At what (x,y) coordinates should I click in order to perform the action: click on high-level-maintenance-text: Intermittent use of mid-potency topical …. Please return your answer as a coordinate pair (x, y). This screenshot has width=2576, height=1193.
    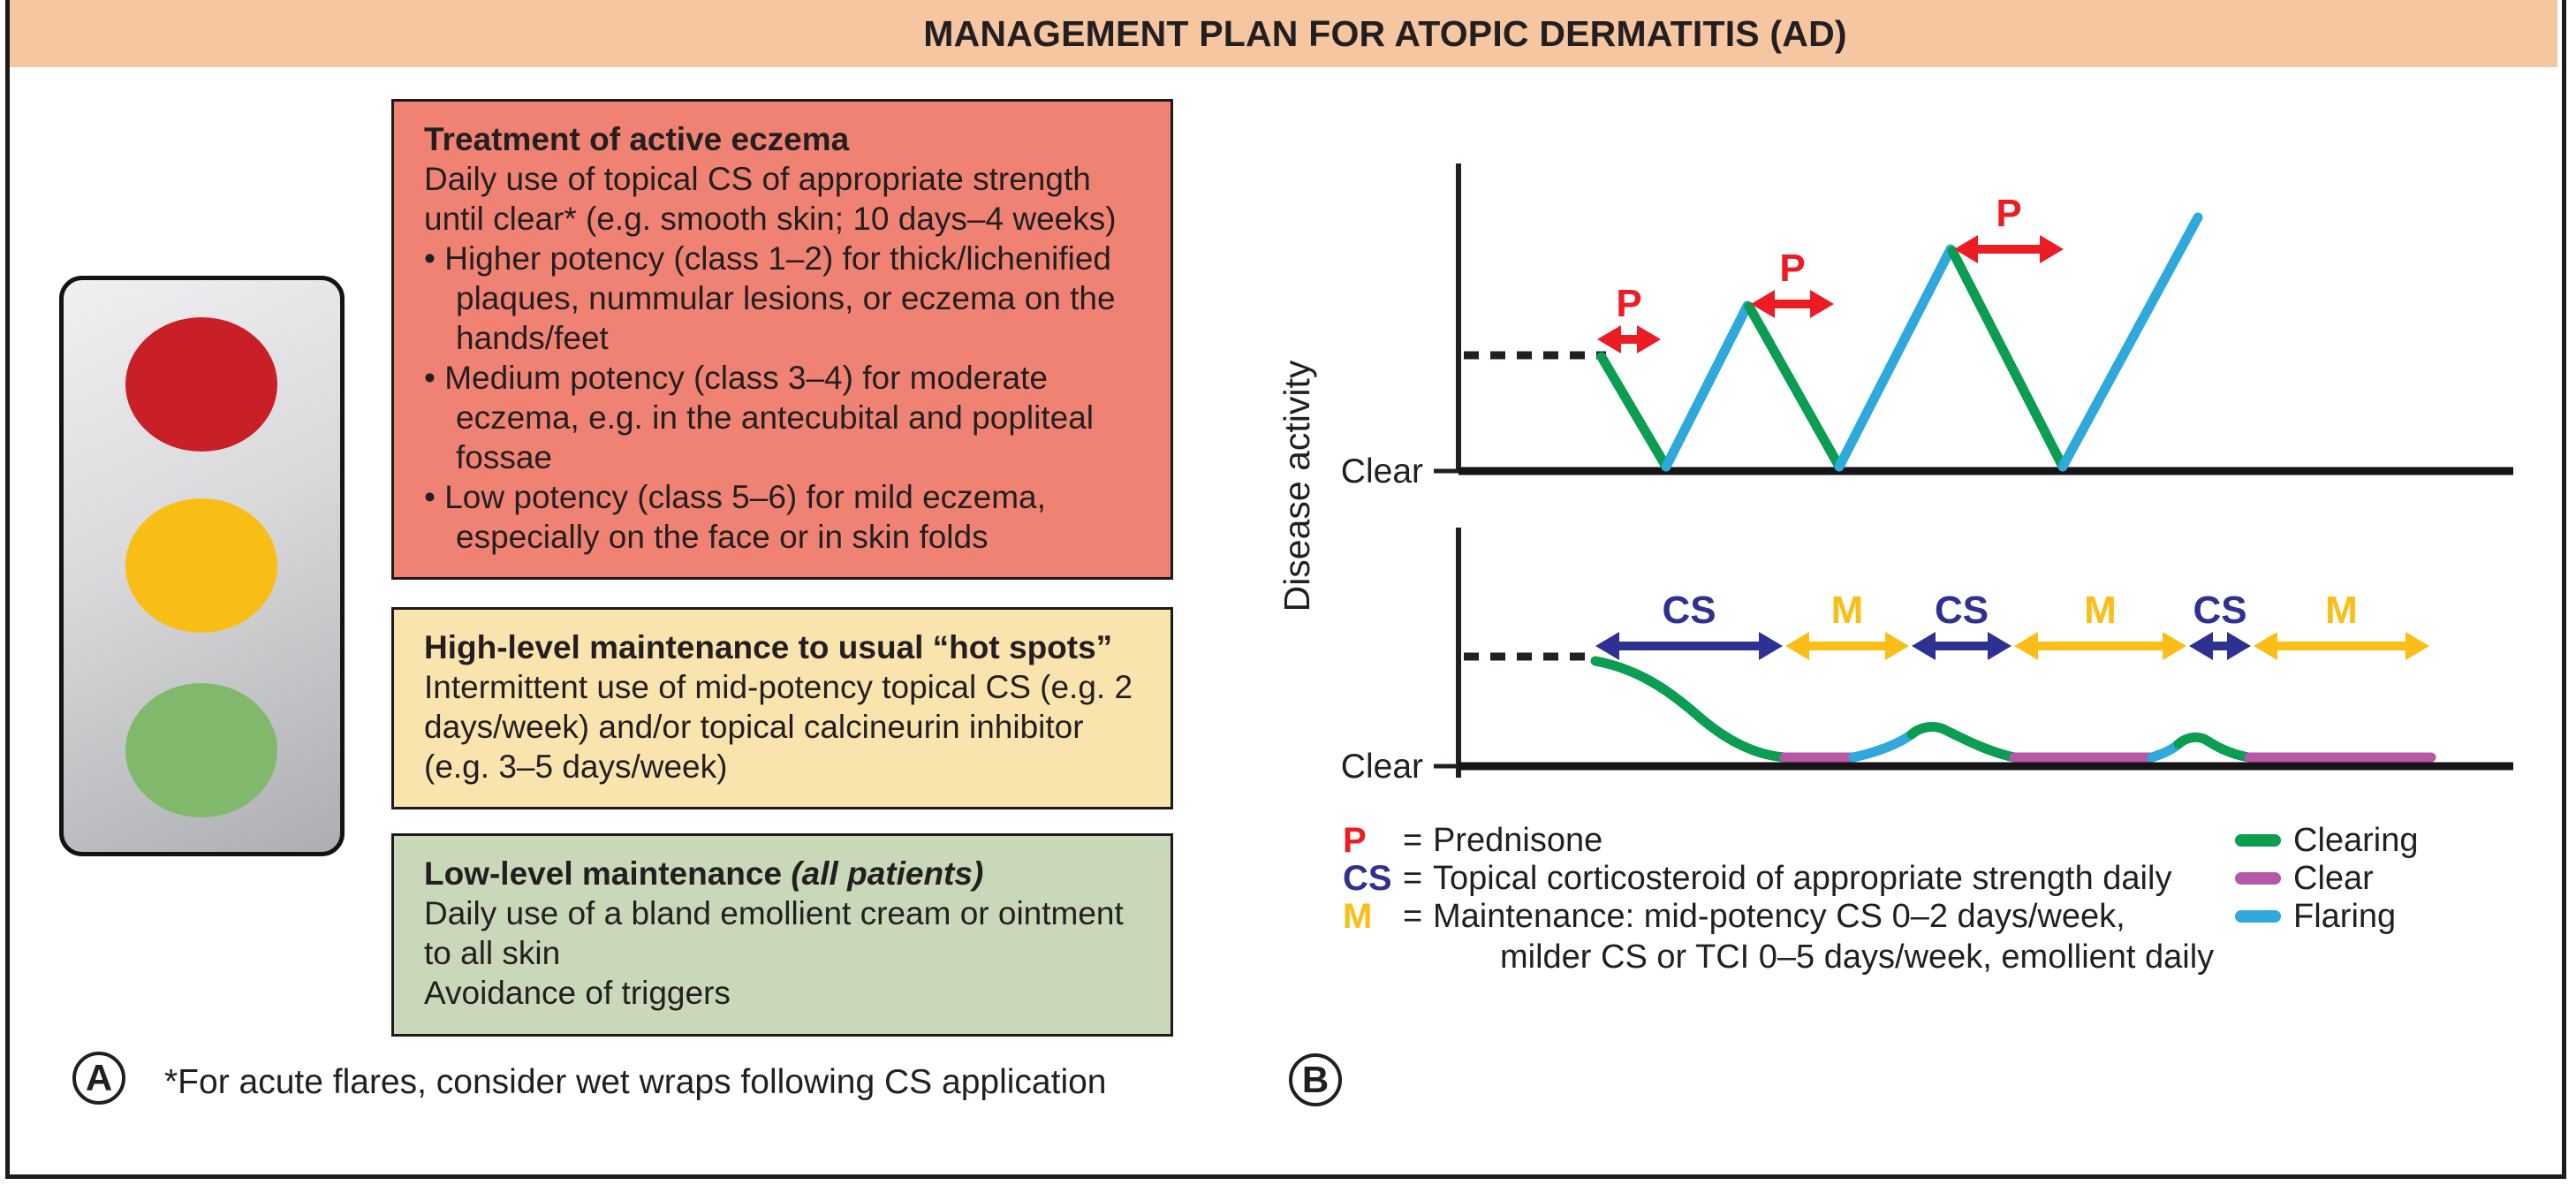
    Looking at the image, I should click on (779, 727).